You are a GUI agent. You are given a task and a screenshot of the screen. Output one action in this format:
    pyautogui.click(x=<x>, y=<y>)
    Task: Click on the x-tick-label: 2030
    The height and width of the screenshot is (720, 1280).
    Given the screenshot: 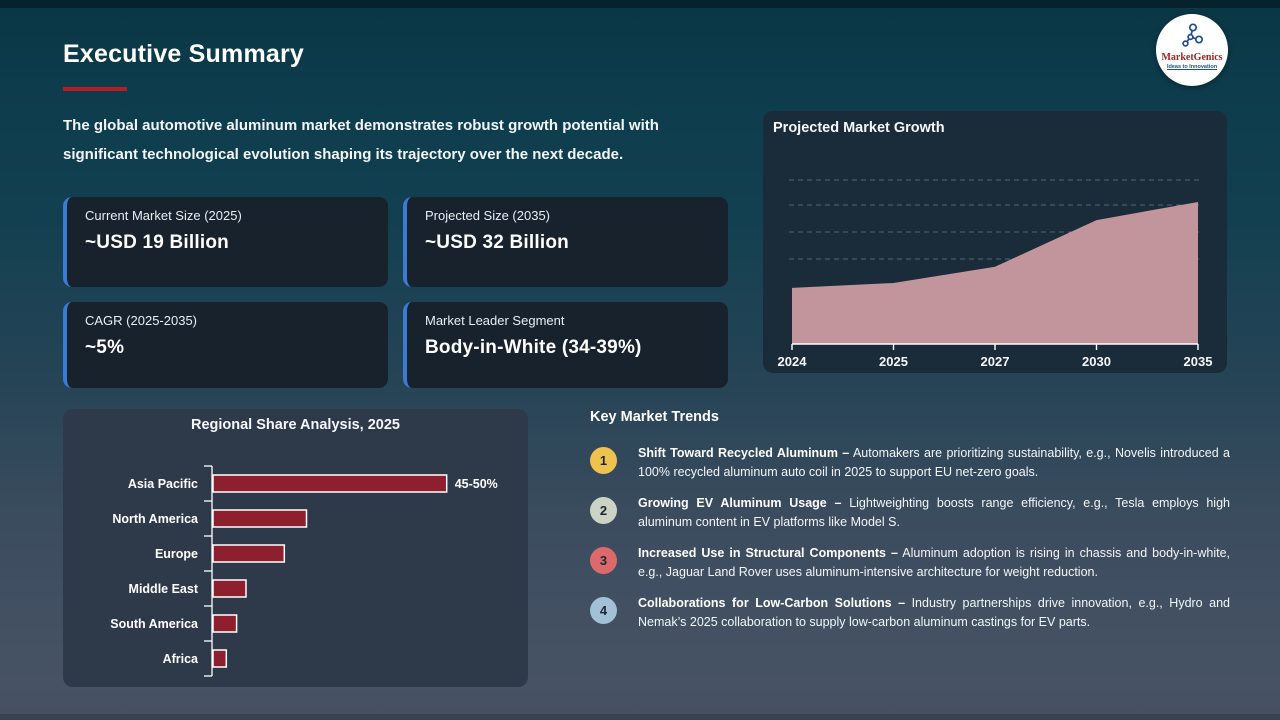 What is the action you would take?
    pyautogui.click(x=1096, y=361)
    